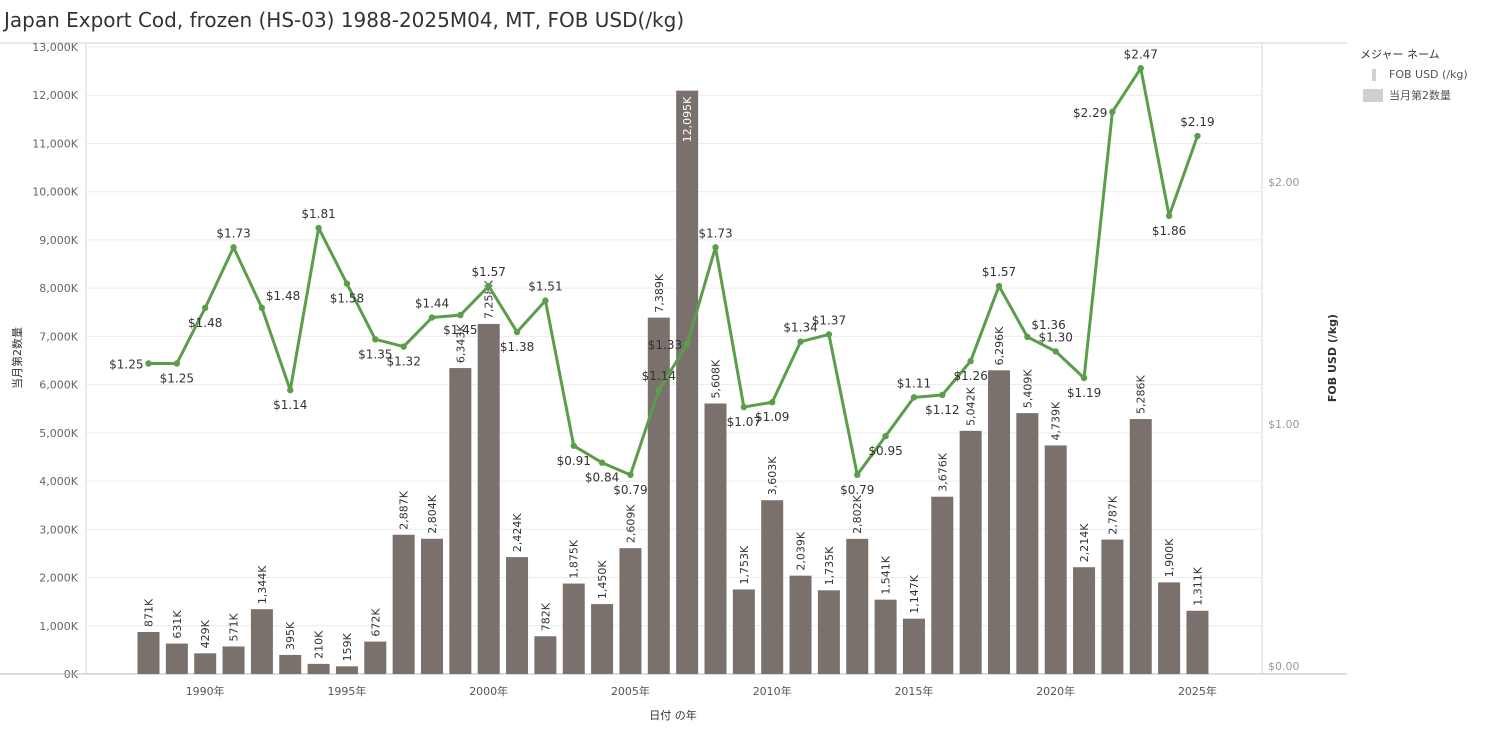 The width and height of the screenshot is (1499, 732). Describe the element at coordinates (1048, 325) in the screenshot. I see `line-label: $1.36` at that location.